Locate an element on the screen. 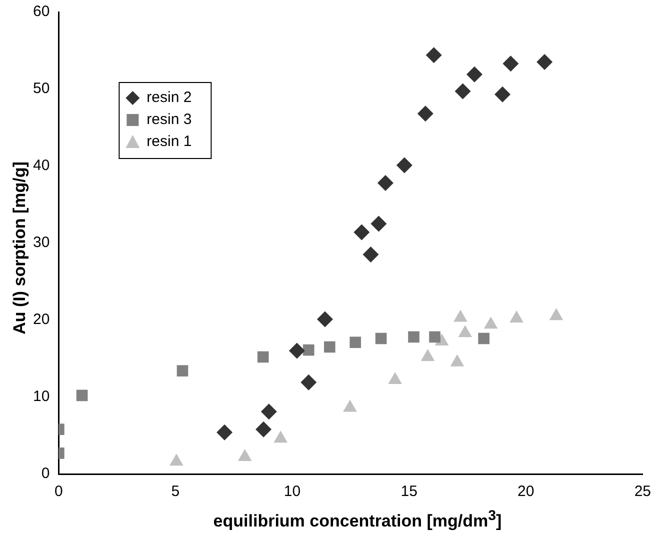 The width and height of the screenshot is (654, 534). x-tick-label: 10 is located at coordinates (292, 491).